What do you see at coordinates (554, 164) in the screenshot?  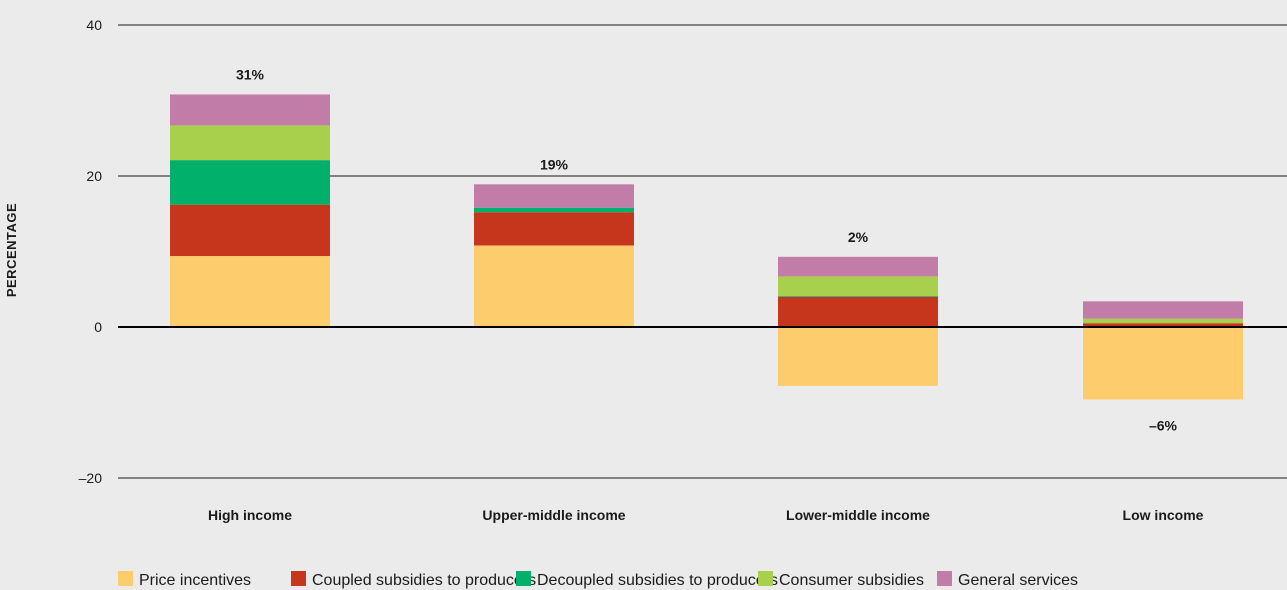 I see `data-label: 19%` at bounding box center [554, 164].